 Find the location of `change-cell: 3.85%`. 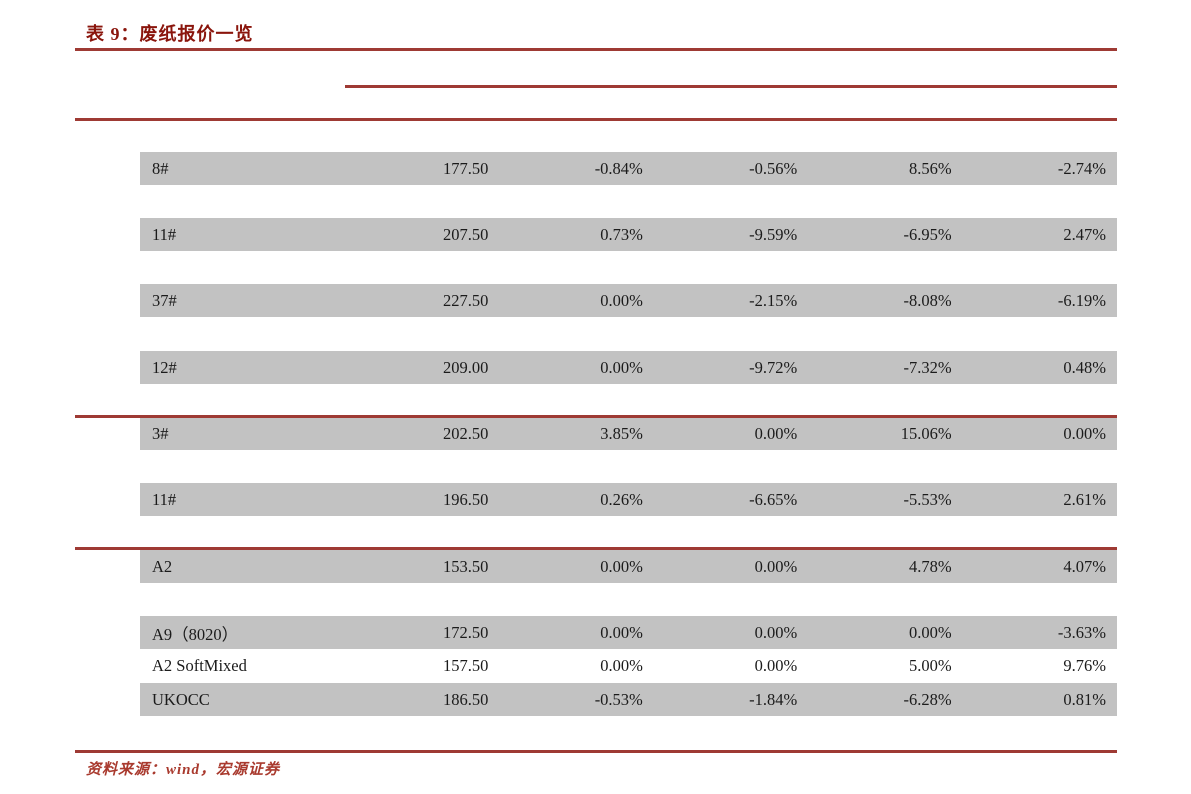

change-cell: 3.85% is located at coordinates (621, 433).